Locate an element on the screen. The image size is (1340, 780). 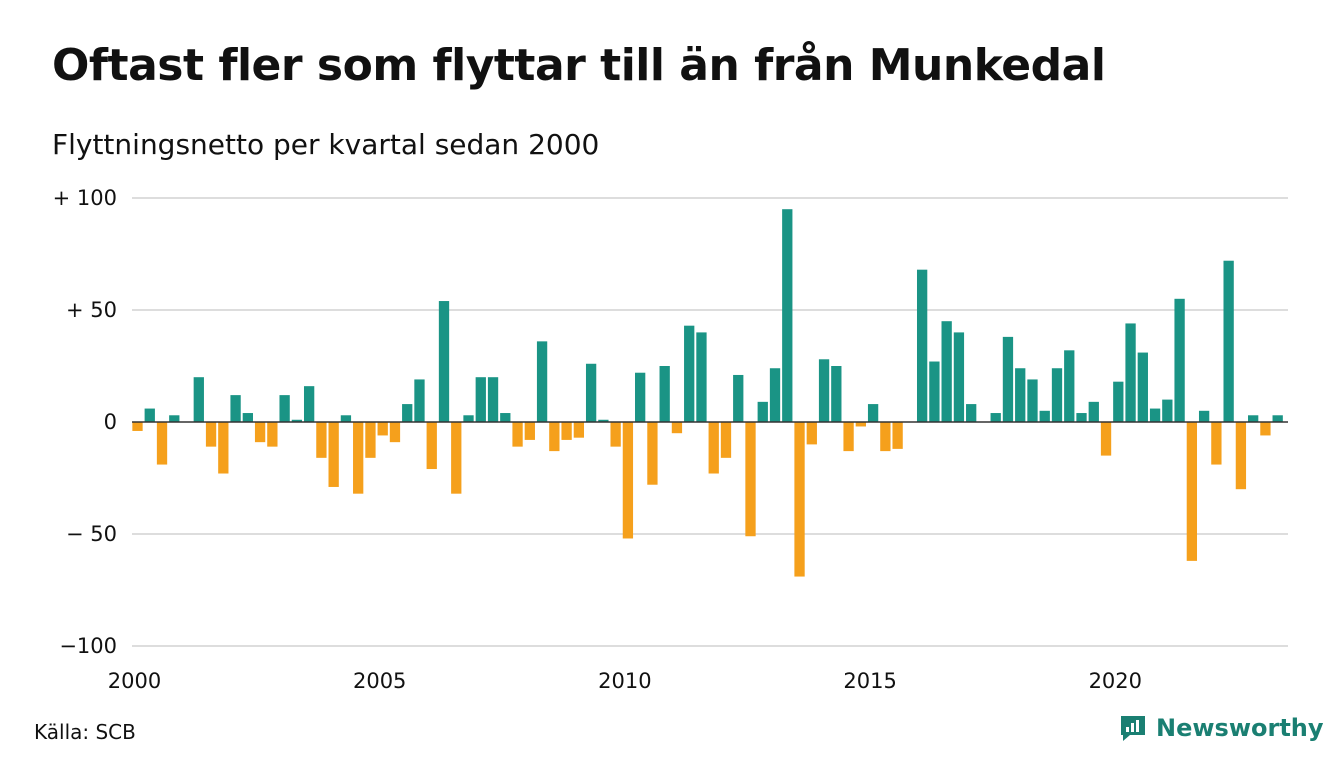
source-label: Källa: SCB is located at coordinates (85, 732).